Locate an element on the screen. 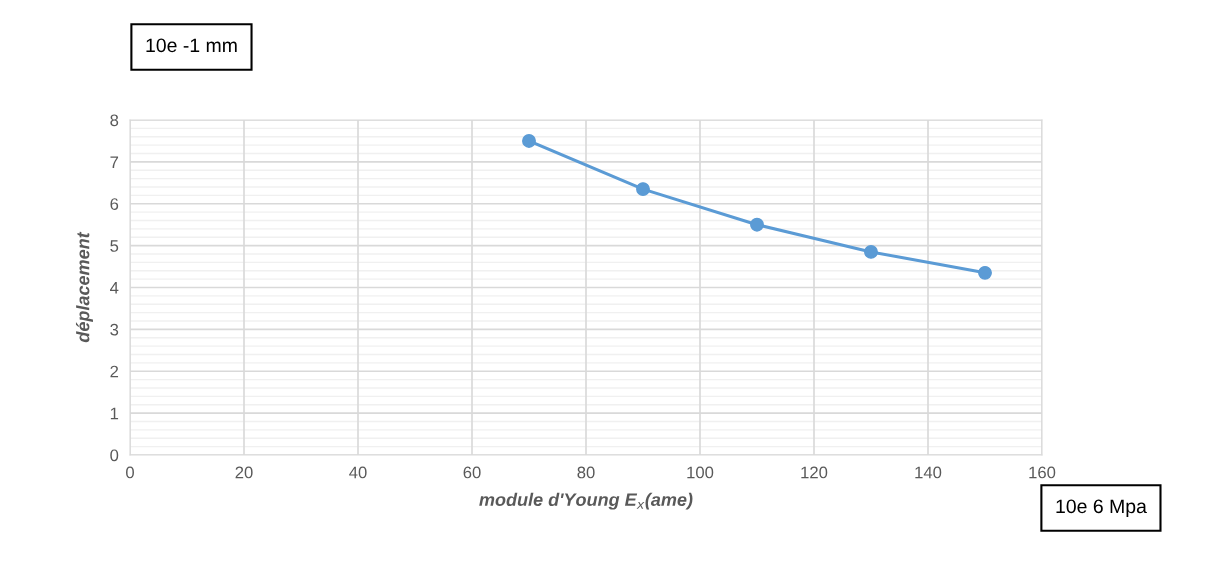  x-tick-label: 0 is located at coordinates (130, 472).